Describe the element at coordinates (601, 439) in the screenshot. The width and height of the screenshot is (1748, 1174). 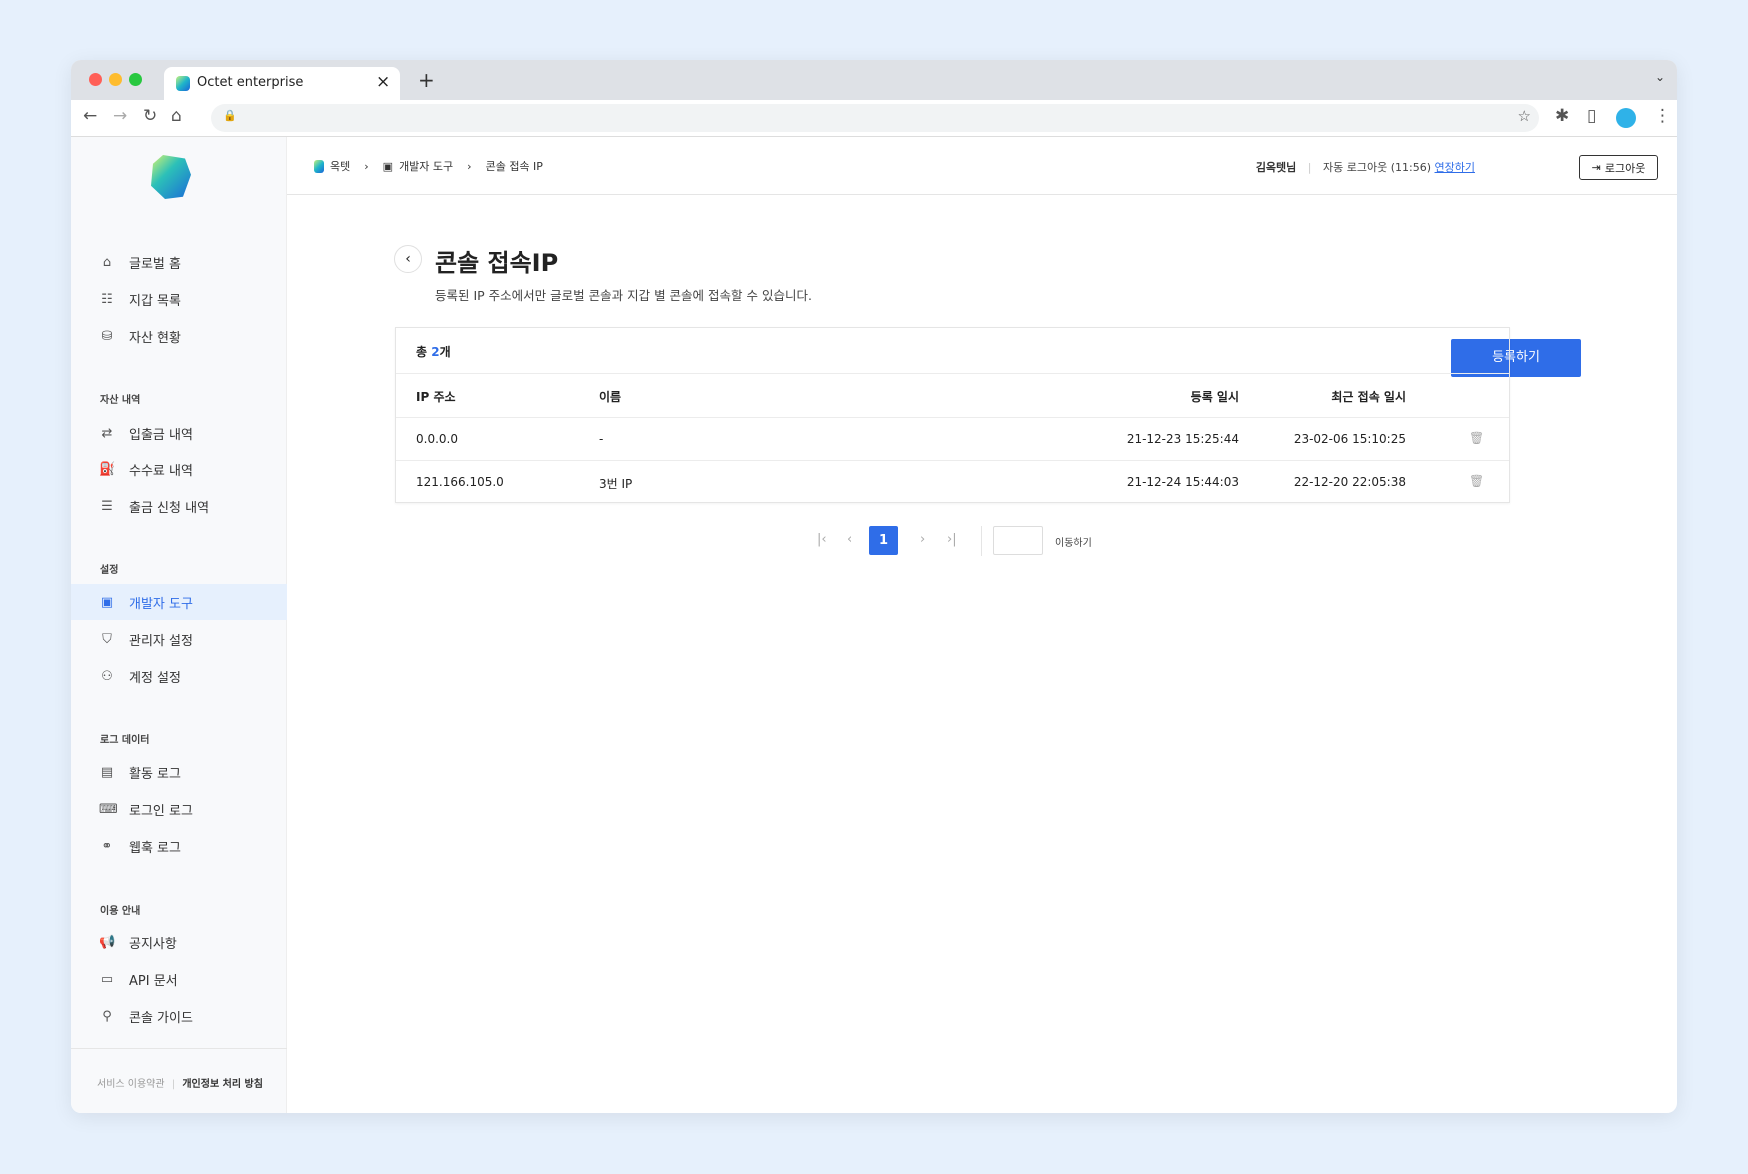
I see `name-cell: -` at that location.